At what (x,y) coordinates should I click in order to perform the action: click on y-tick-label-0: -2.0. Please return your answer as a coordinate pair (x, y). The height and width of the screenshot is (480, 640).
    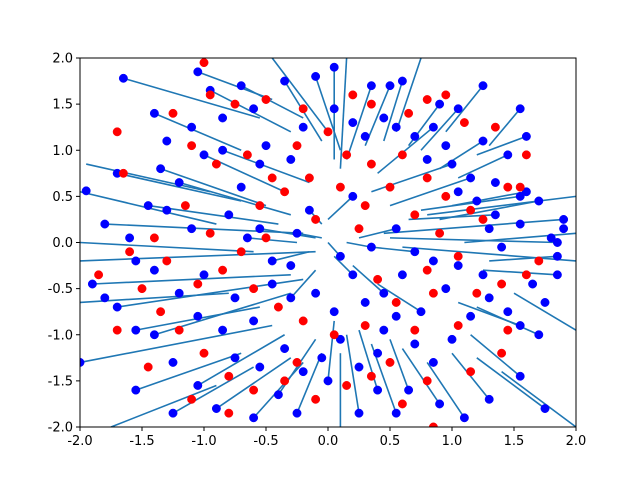
    Looking at the image, I should click on (60, 428).